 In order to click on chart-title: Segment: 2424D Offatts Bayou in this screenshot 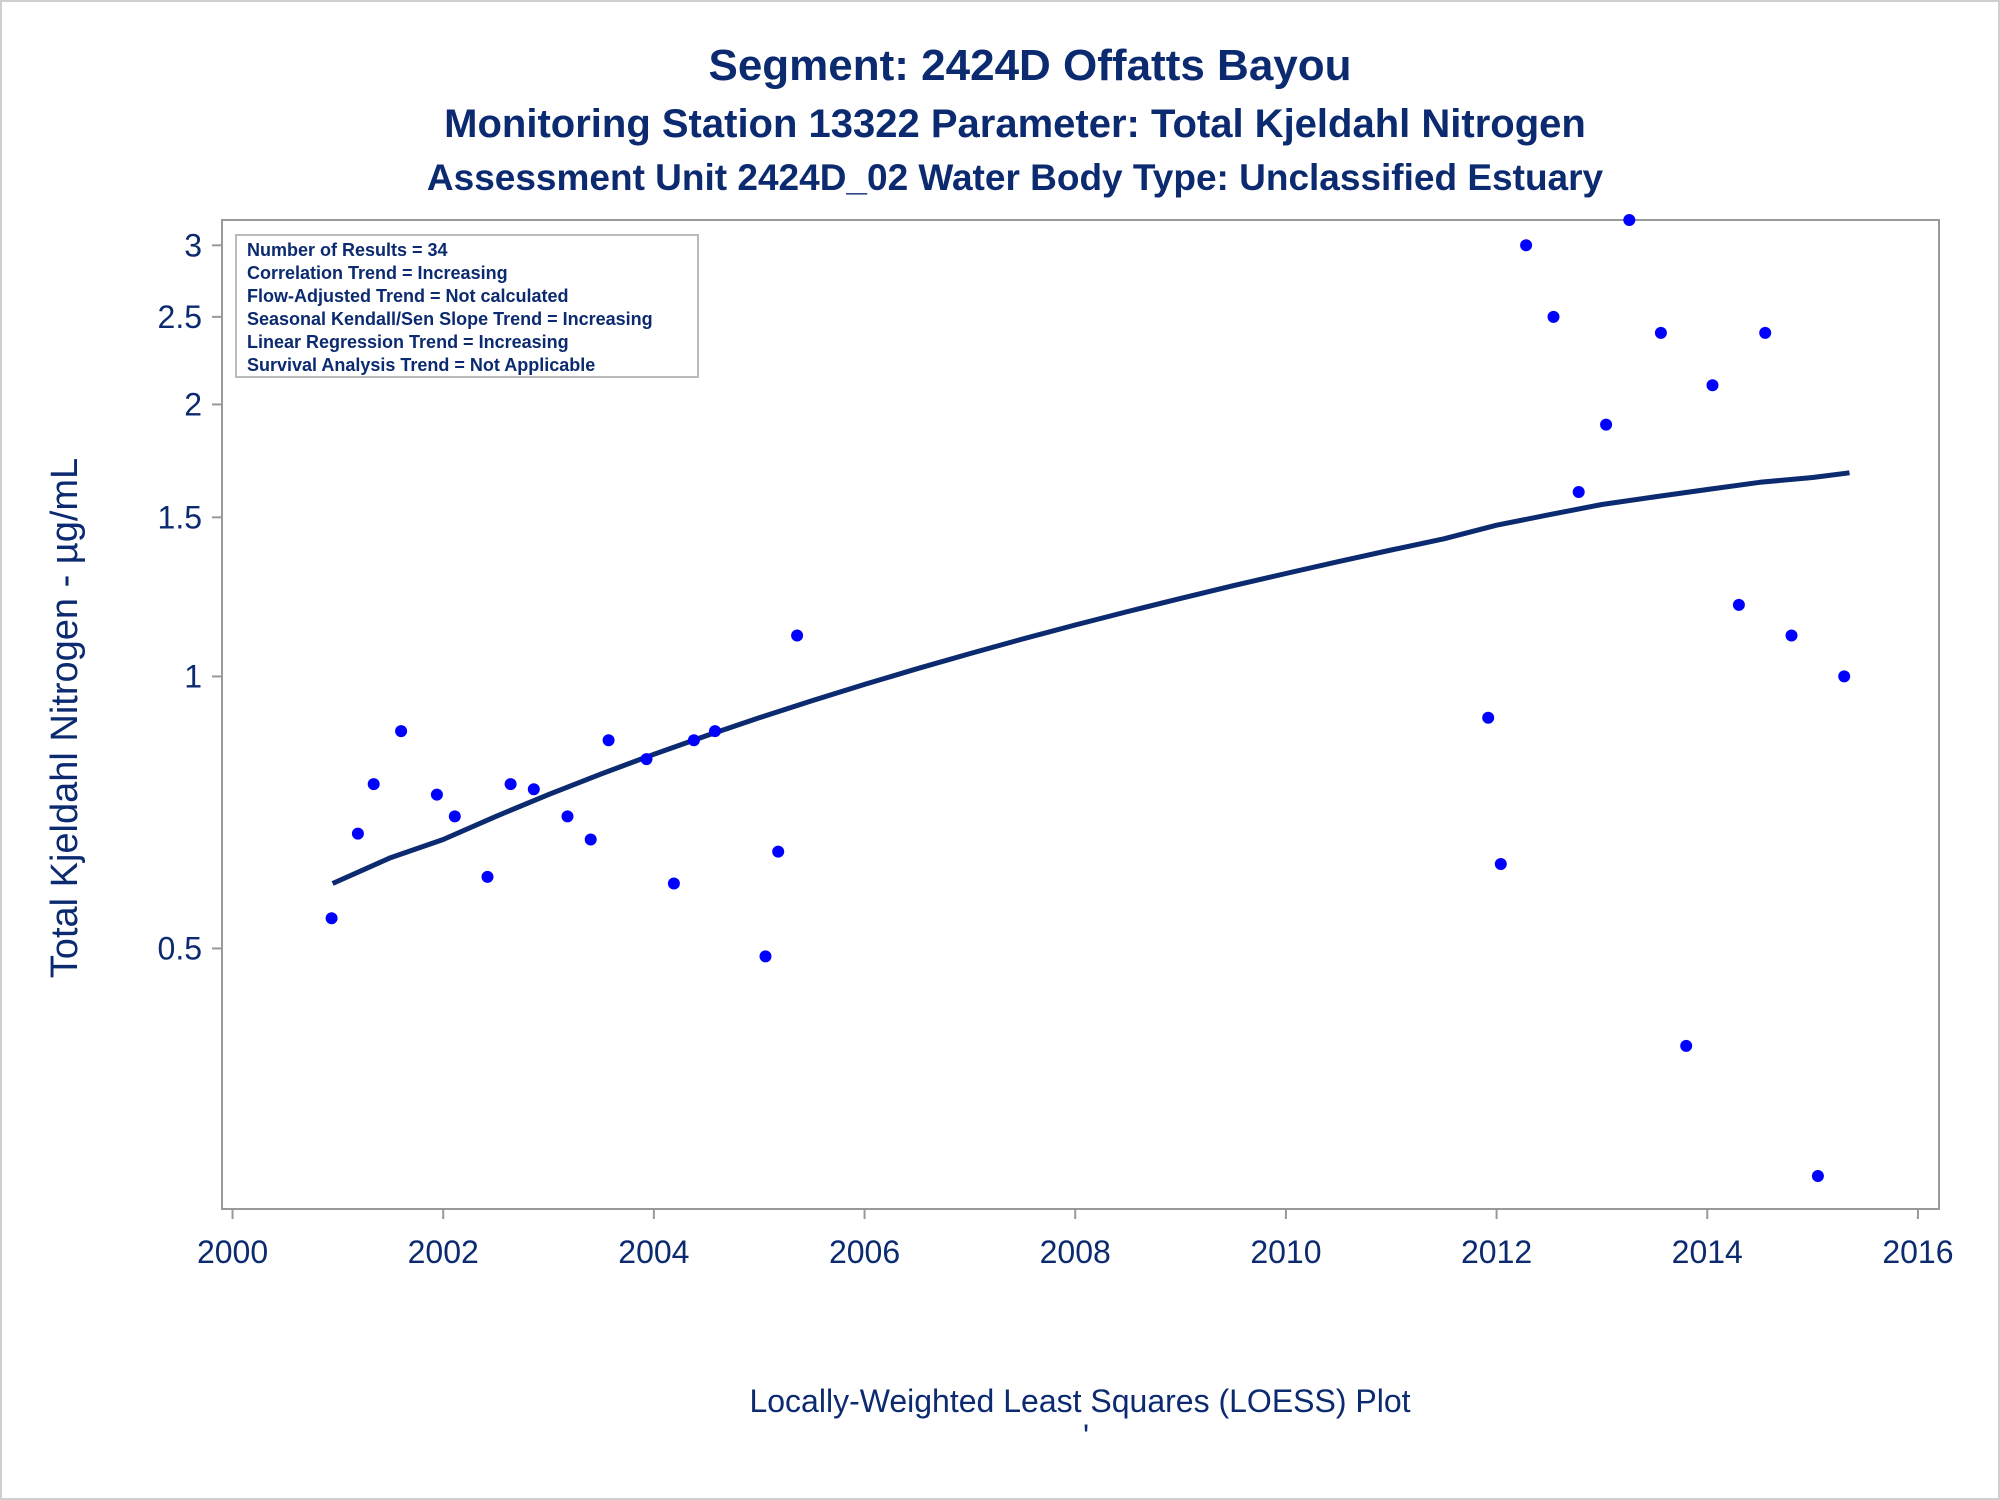, I will do `click(1029, 65)`.